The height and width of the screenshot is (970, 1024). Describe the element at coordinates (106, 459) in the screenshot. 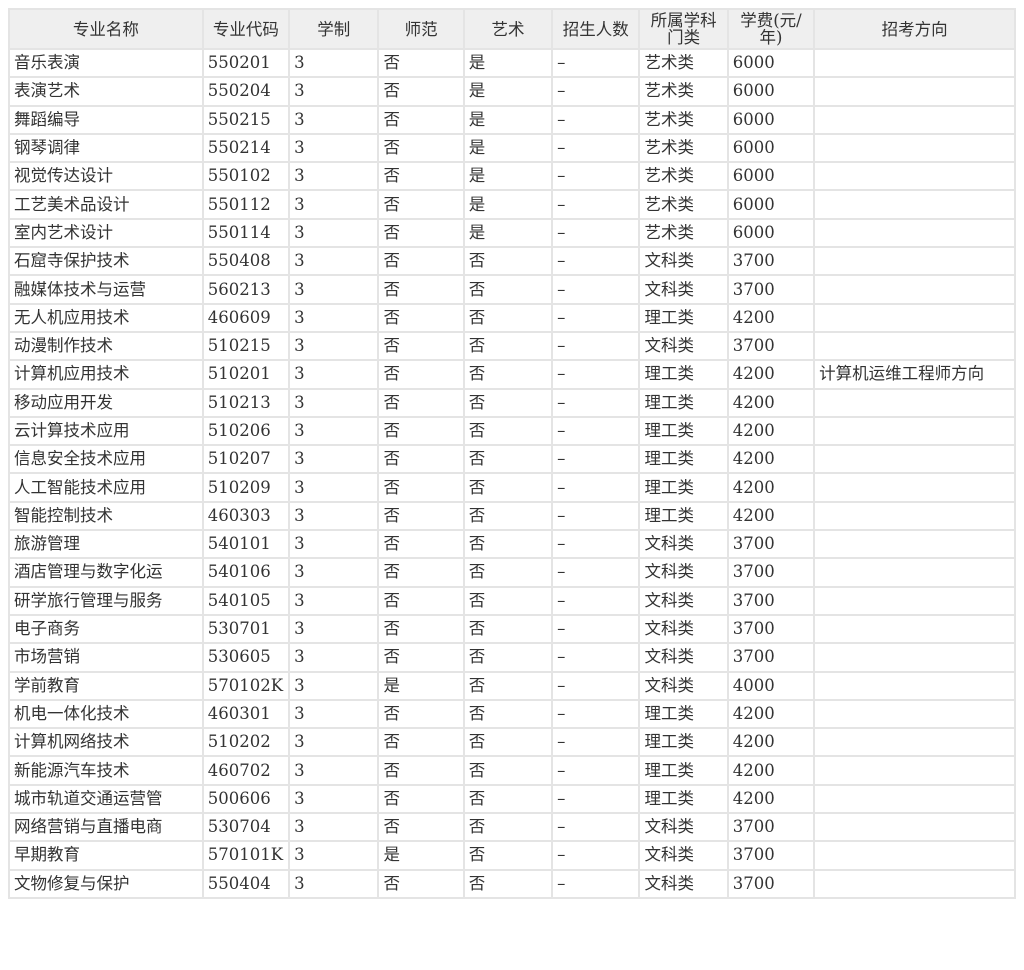

I see `table-cell: 信息安全技术应用` at that location.